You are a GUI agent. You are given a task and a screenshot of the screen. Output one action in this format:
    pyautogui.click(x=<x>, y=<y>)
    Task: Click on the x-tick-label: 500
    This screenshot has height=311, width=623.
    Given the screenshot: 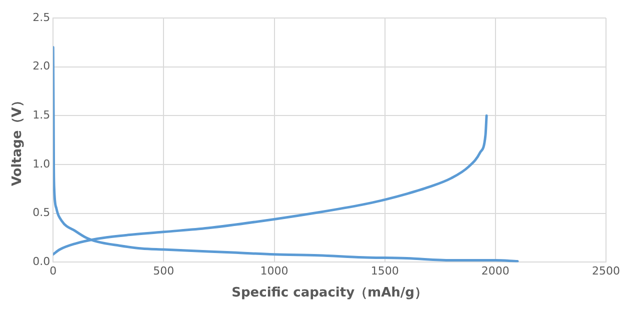 What is the action you would take?
    pyautogui.click(x=163, y=271)
    